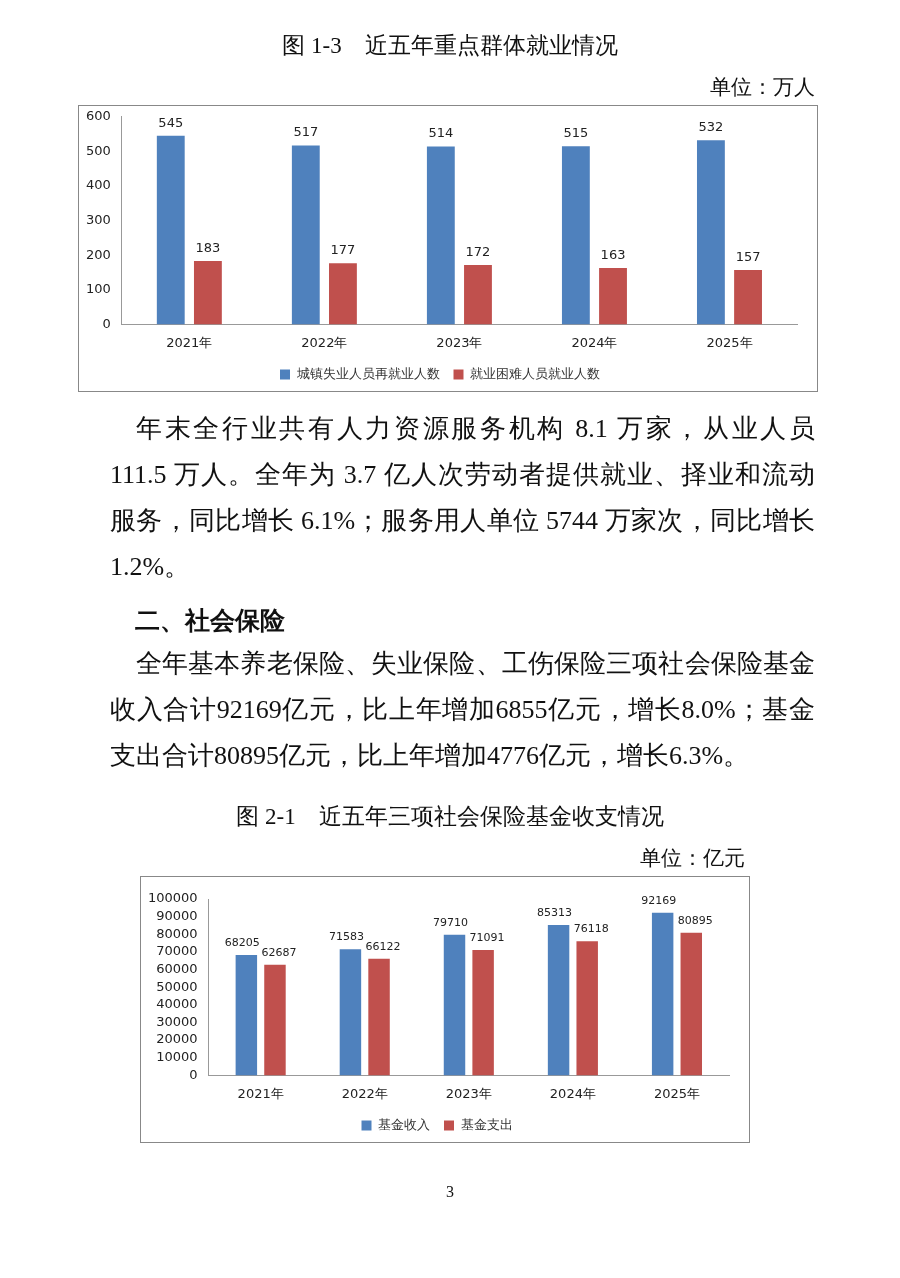  I want to click on y-tick-label: 500, so click(98, 150).